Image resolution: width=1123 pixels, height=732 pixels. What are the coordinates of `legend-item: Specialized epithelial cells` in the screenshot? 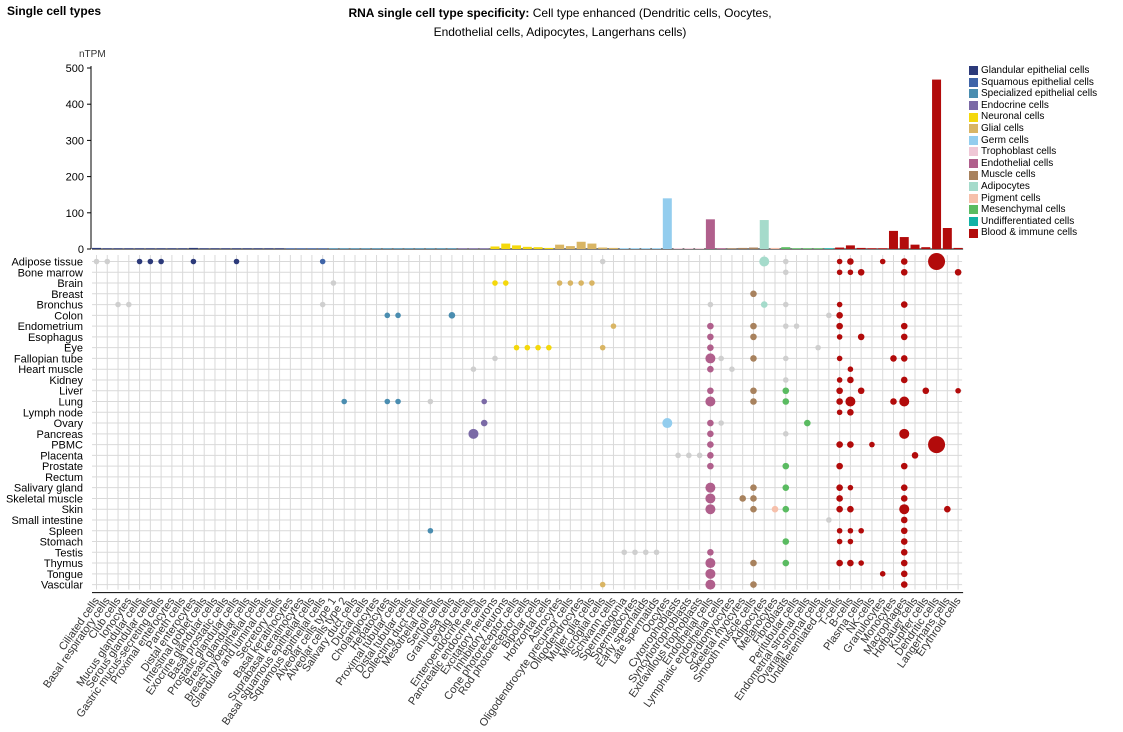 It's located at (1033, 94).